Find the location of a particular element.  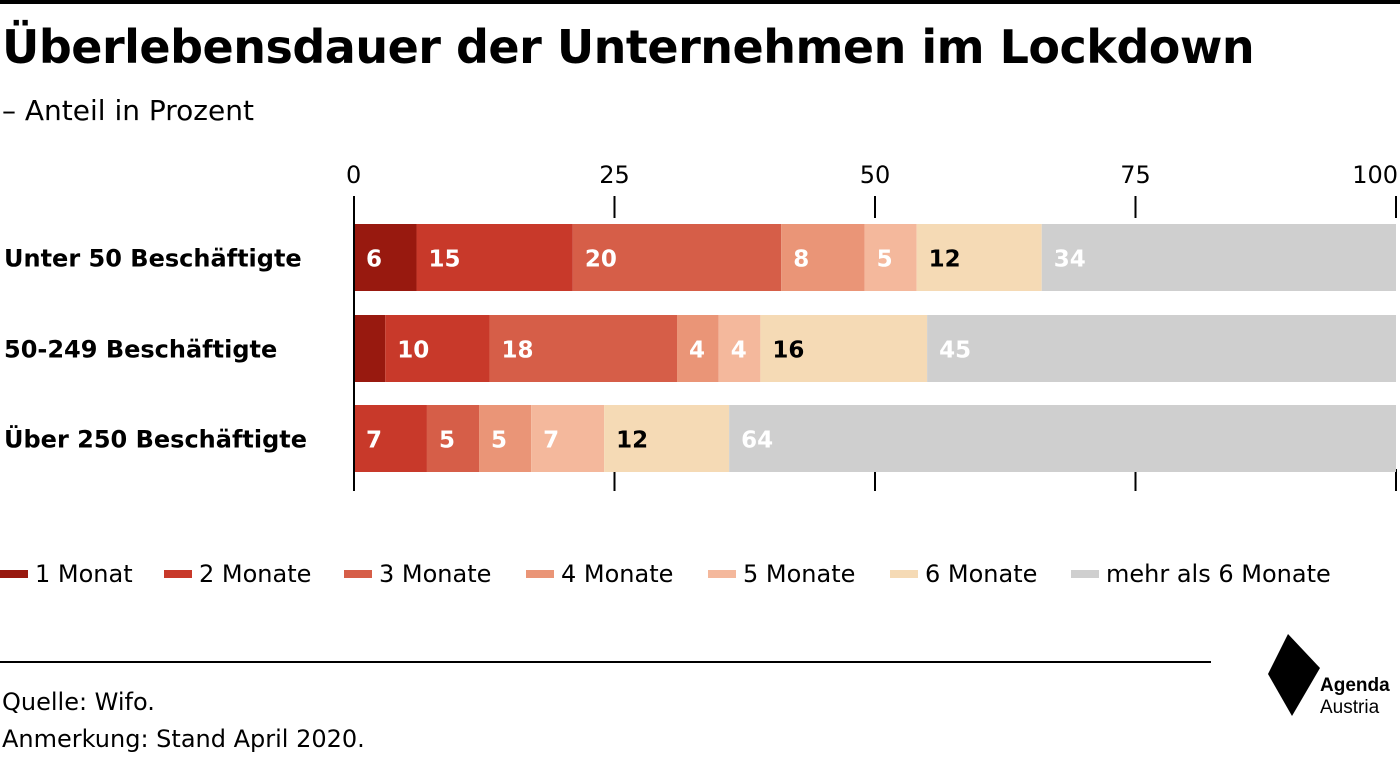

x-tick-label-75: 75 is located at coordinates (1135, 175).